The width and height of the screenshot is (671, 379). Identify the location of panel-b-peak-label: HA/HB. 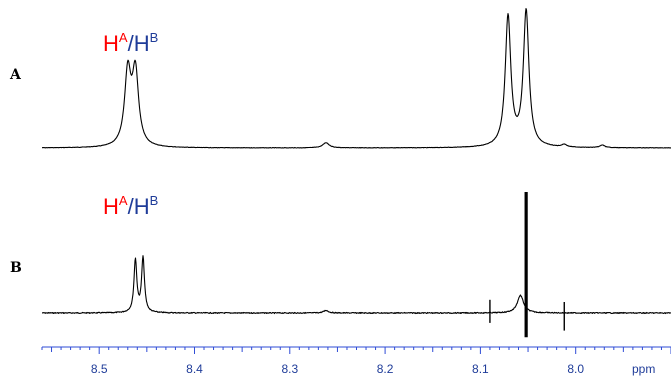
(130, 206).